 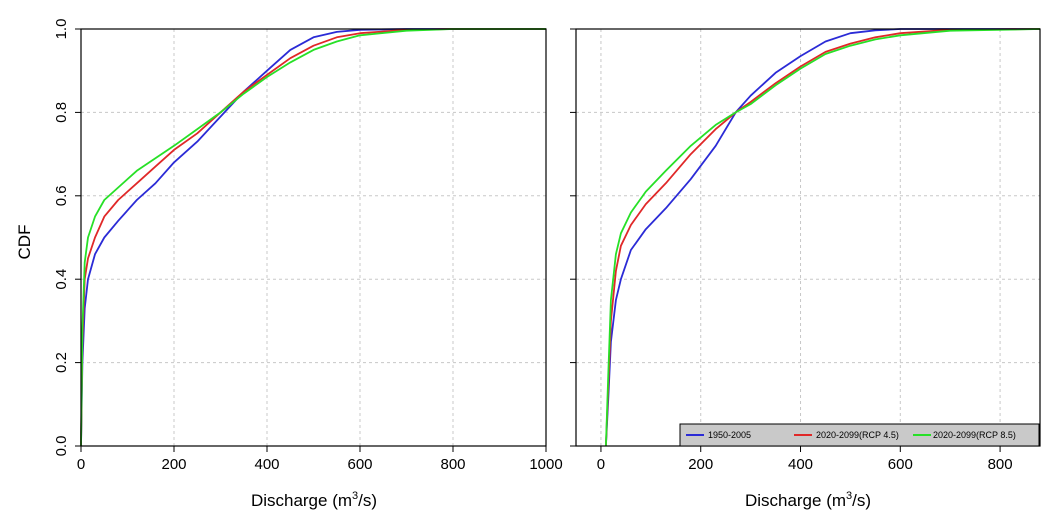 I want to click on left-x-tick-label-0: 0, so click(x=81, y=464).